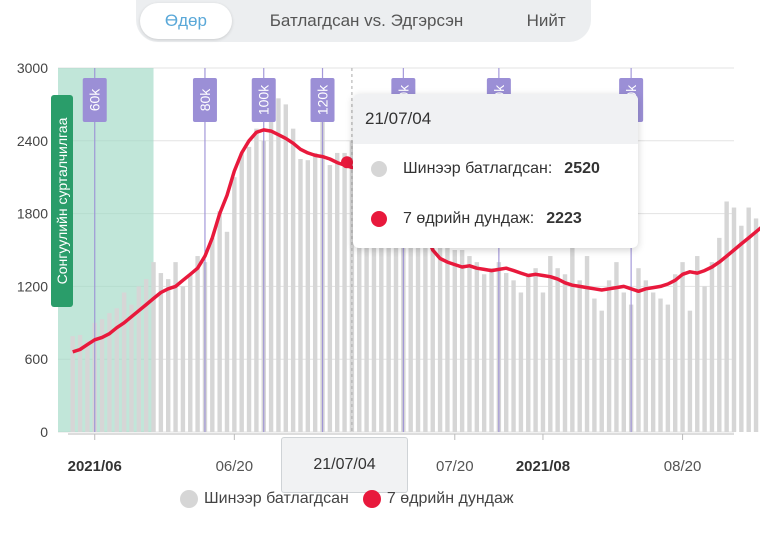 Image resolution: width=760 pixels, height=535 pixels. I want to click on tooltip-confirmed-value: 2520, so click(582, 168).